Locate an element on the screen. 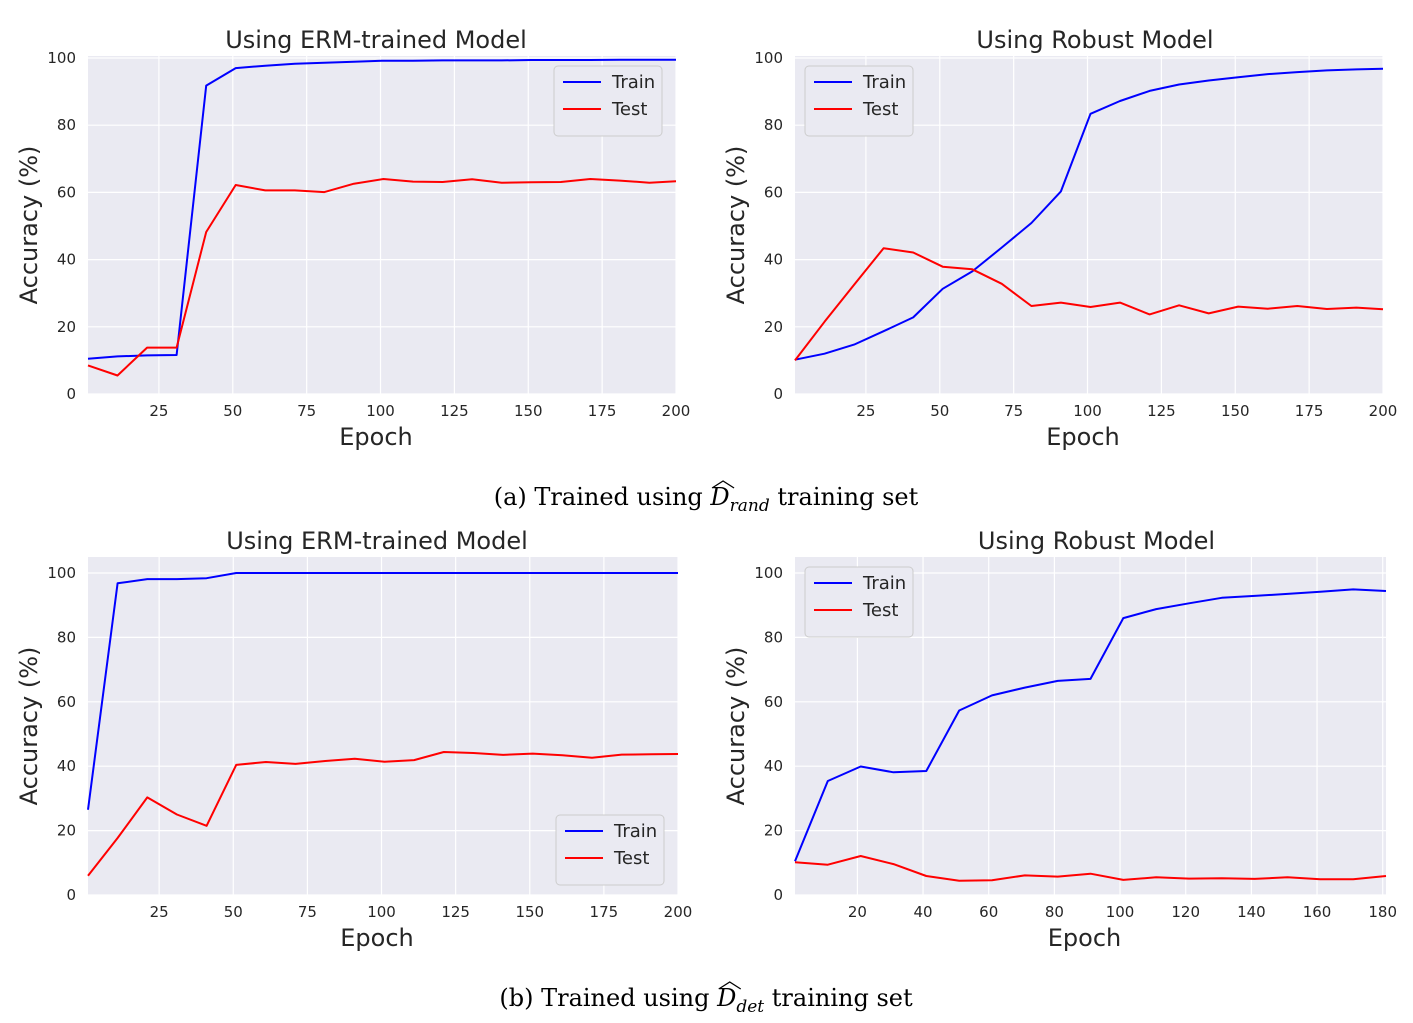 The height and width of the screenshot is (1023, 1413). caption-a: (a) Trained using Drand training set is located at coordinates (706, 499).